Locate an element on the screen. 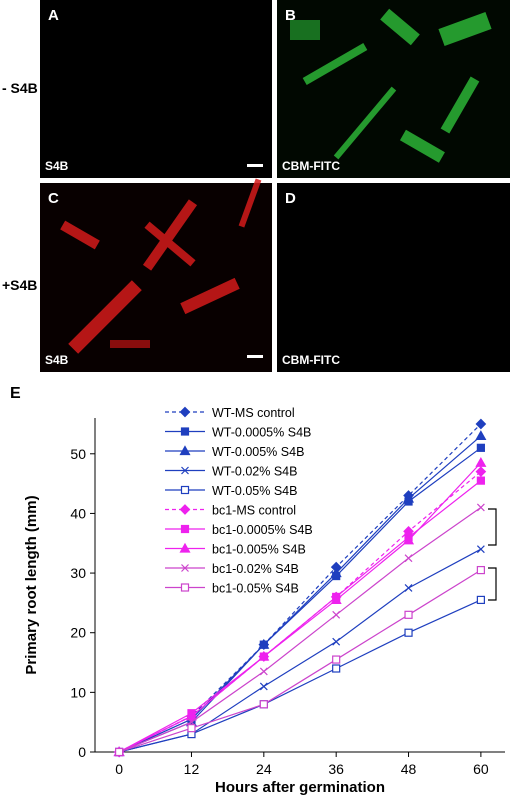  series-line is located at coordinates (300, 676).